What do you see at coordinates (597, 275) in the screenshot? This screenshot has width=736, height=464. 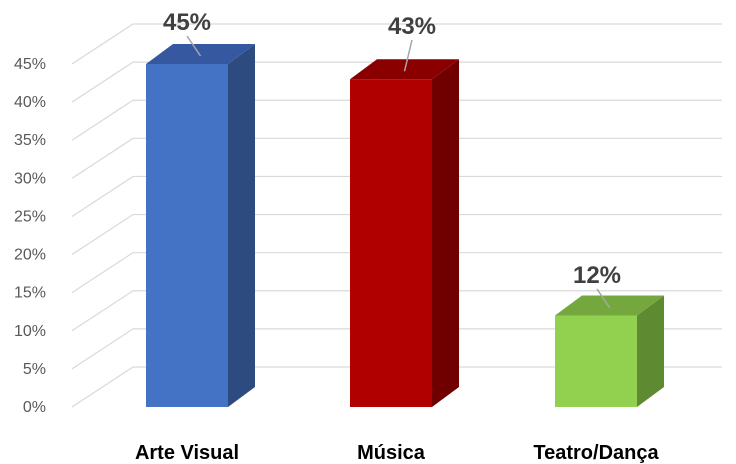 I see `data-label: 12%` at bounding box center [597, 275].